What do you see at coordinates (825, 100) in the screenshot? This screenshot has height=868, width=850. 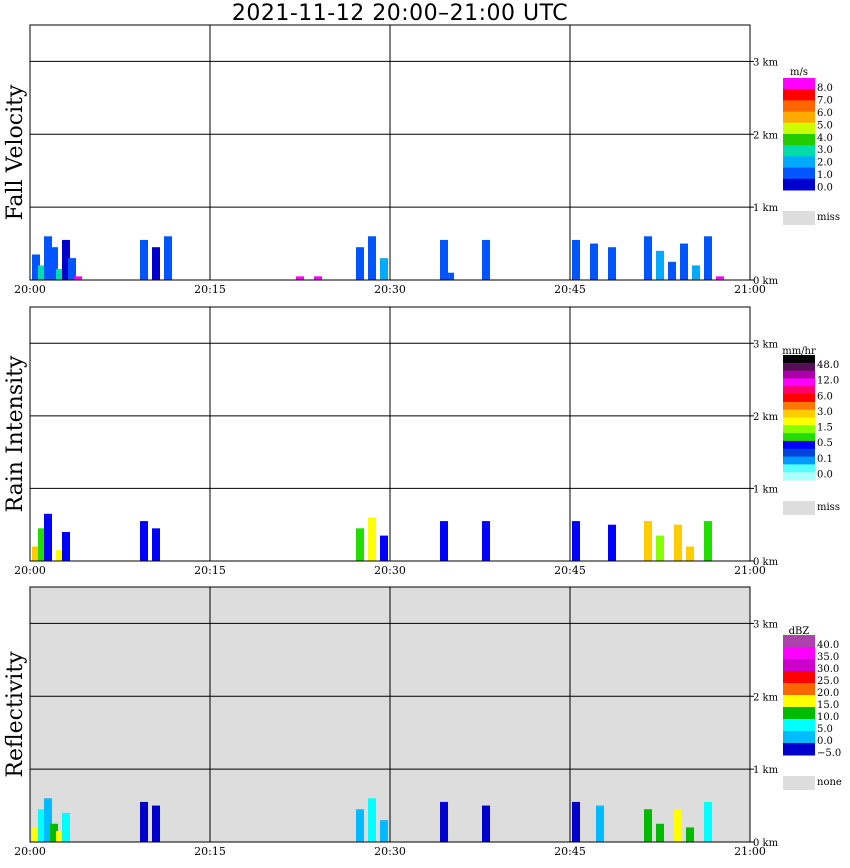 I see `legend-label: 7.0` at bounding box center [825, 100].